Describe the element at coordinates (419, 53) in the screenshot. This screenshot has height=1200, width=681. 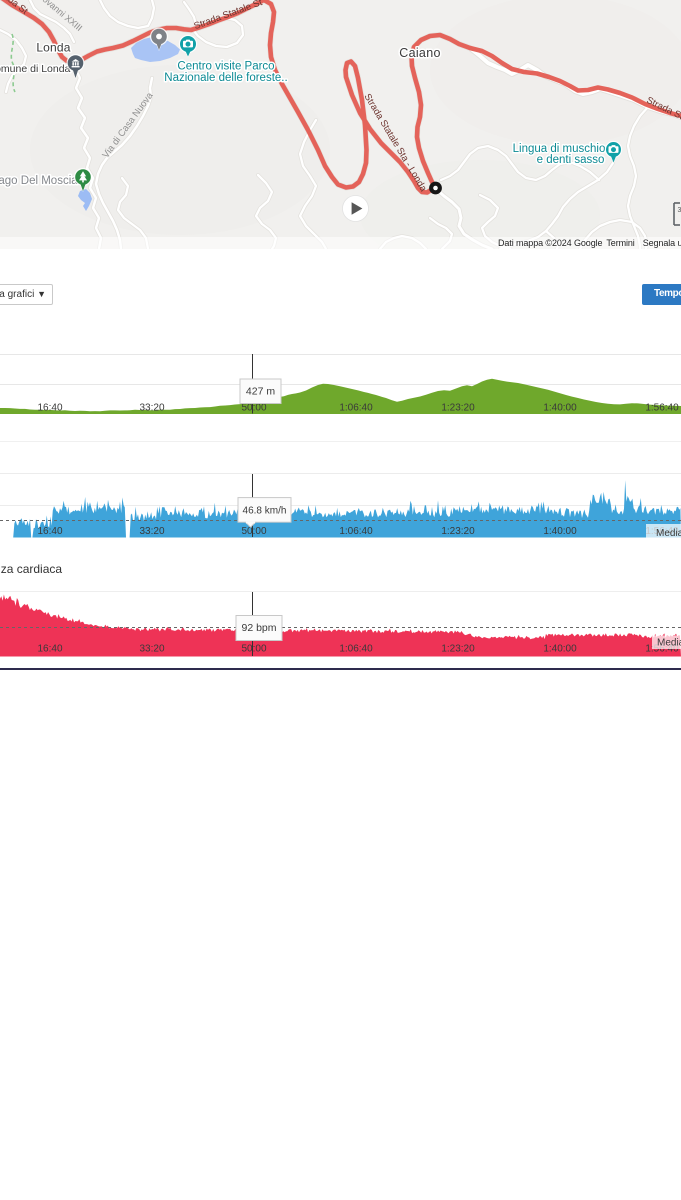
I see `svg-text: Caiano` at that location.